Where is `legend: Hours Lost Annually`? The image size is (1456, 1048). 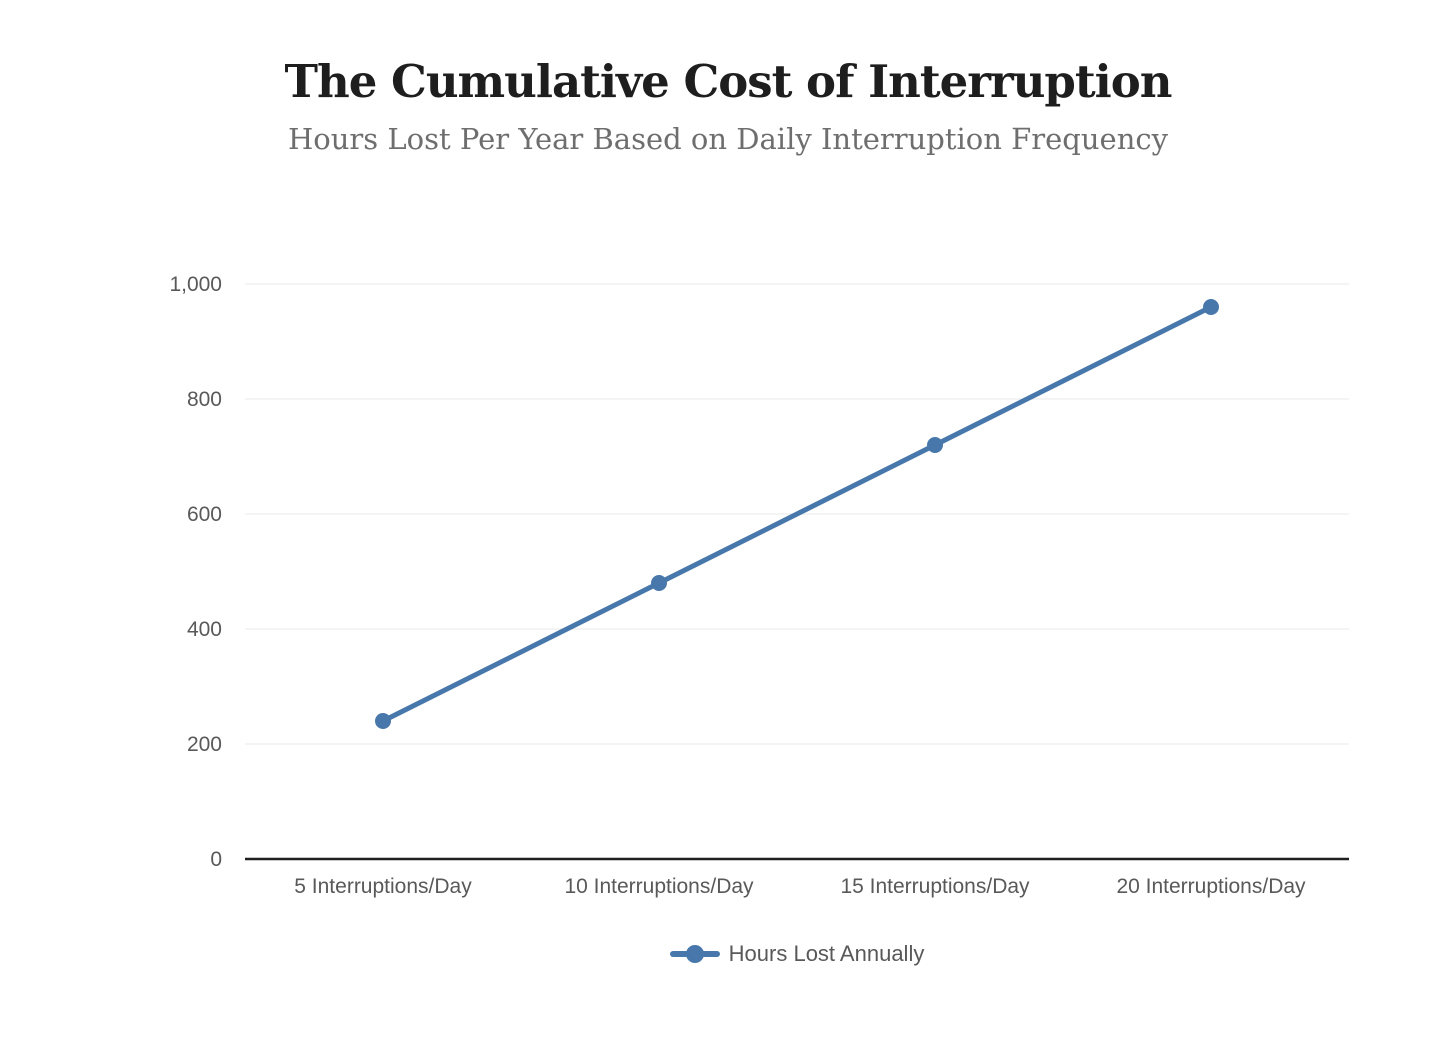 legend: Hours Lost Annually is located at coordinates (797, 954).